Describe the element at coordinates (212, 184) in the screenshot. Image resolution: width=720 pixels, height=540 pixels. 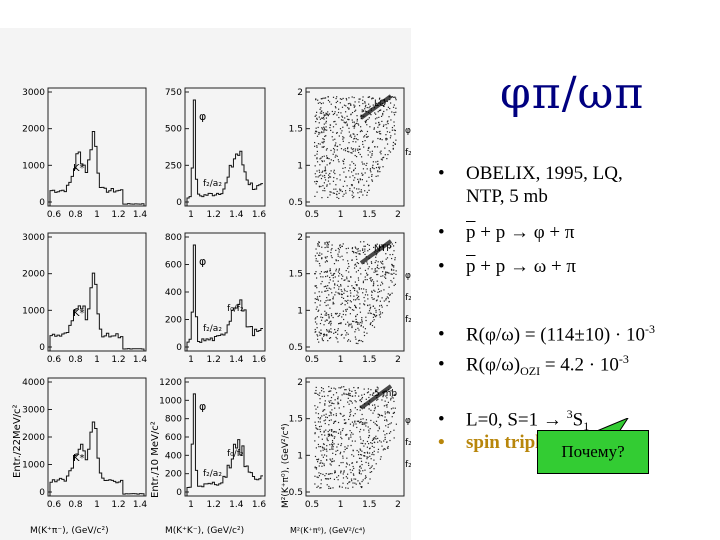
I see `annotation-f2-a2: f₂/a₂` at that location.